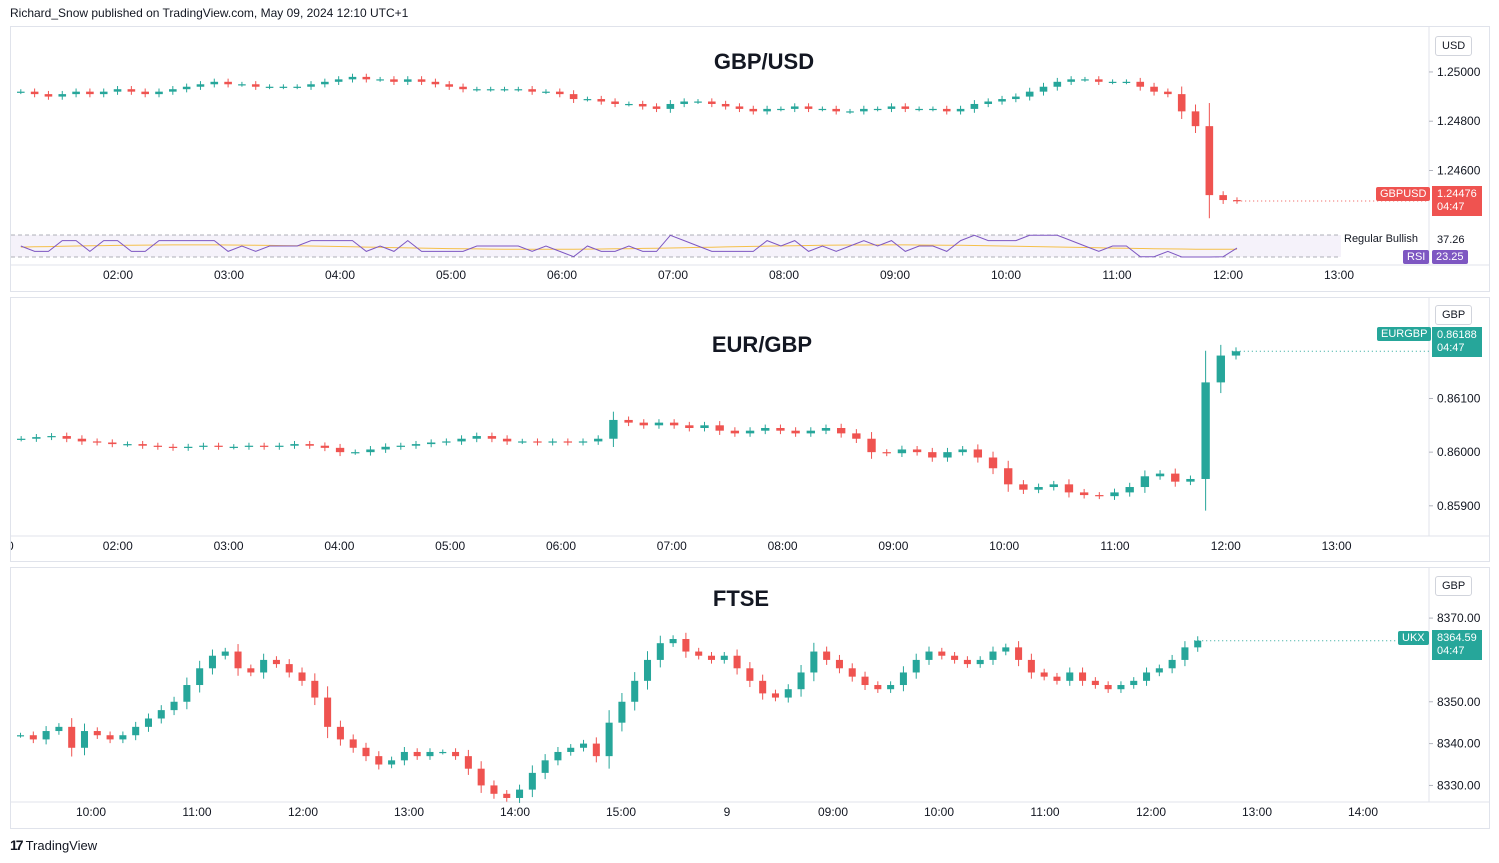 The width and height of the screenshot is (1499, 863). What do you see at coordinates (1454, 46) in the screenshot?
I see `gbpusd-currency-button: USD` at bounding box center [1454, 46].